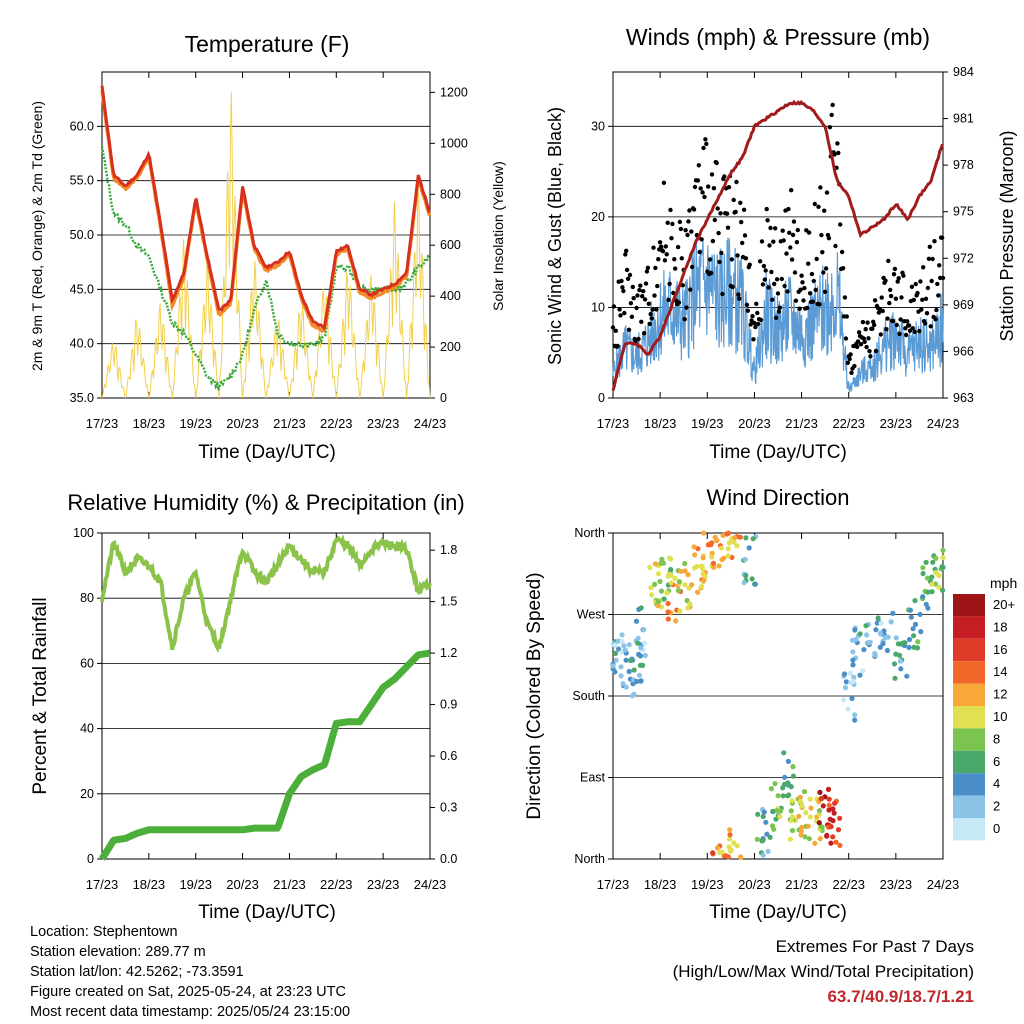  Describe the element at coordinates (1000, 671) in the screenshot. I see `direction-legend-label: 14` at that location.